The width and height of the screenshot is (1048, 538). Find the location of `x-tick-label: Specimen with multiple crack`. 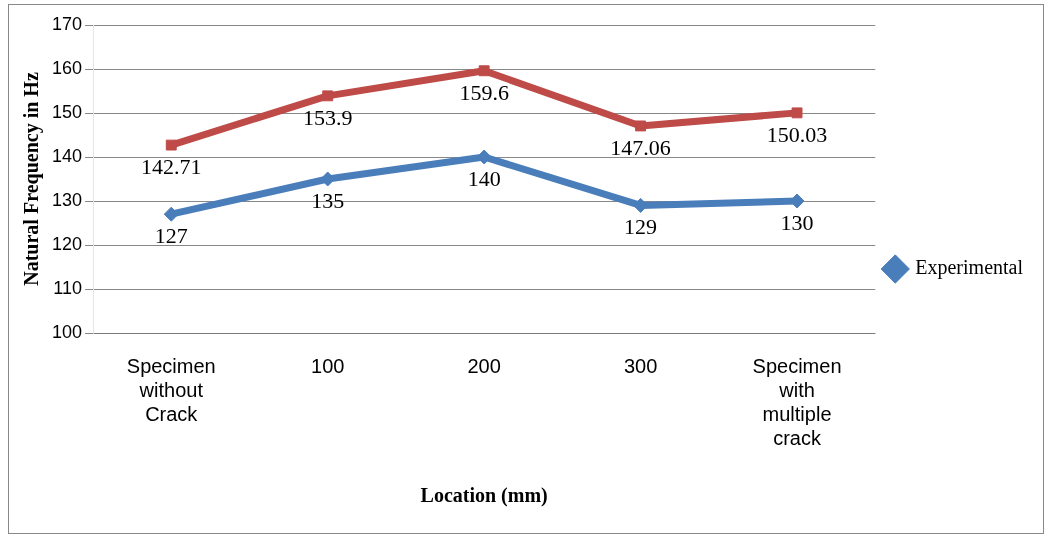

x-tick-label: Specimen with multiple crack is located at coordinates (797, 401).